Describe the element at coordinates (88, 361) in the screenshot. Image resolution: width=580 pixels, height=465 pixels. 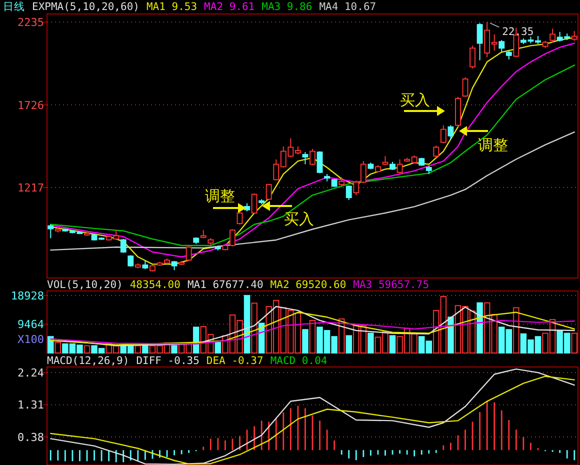
I see `chart-title: MACD(12,26,9)` at that location.